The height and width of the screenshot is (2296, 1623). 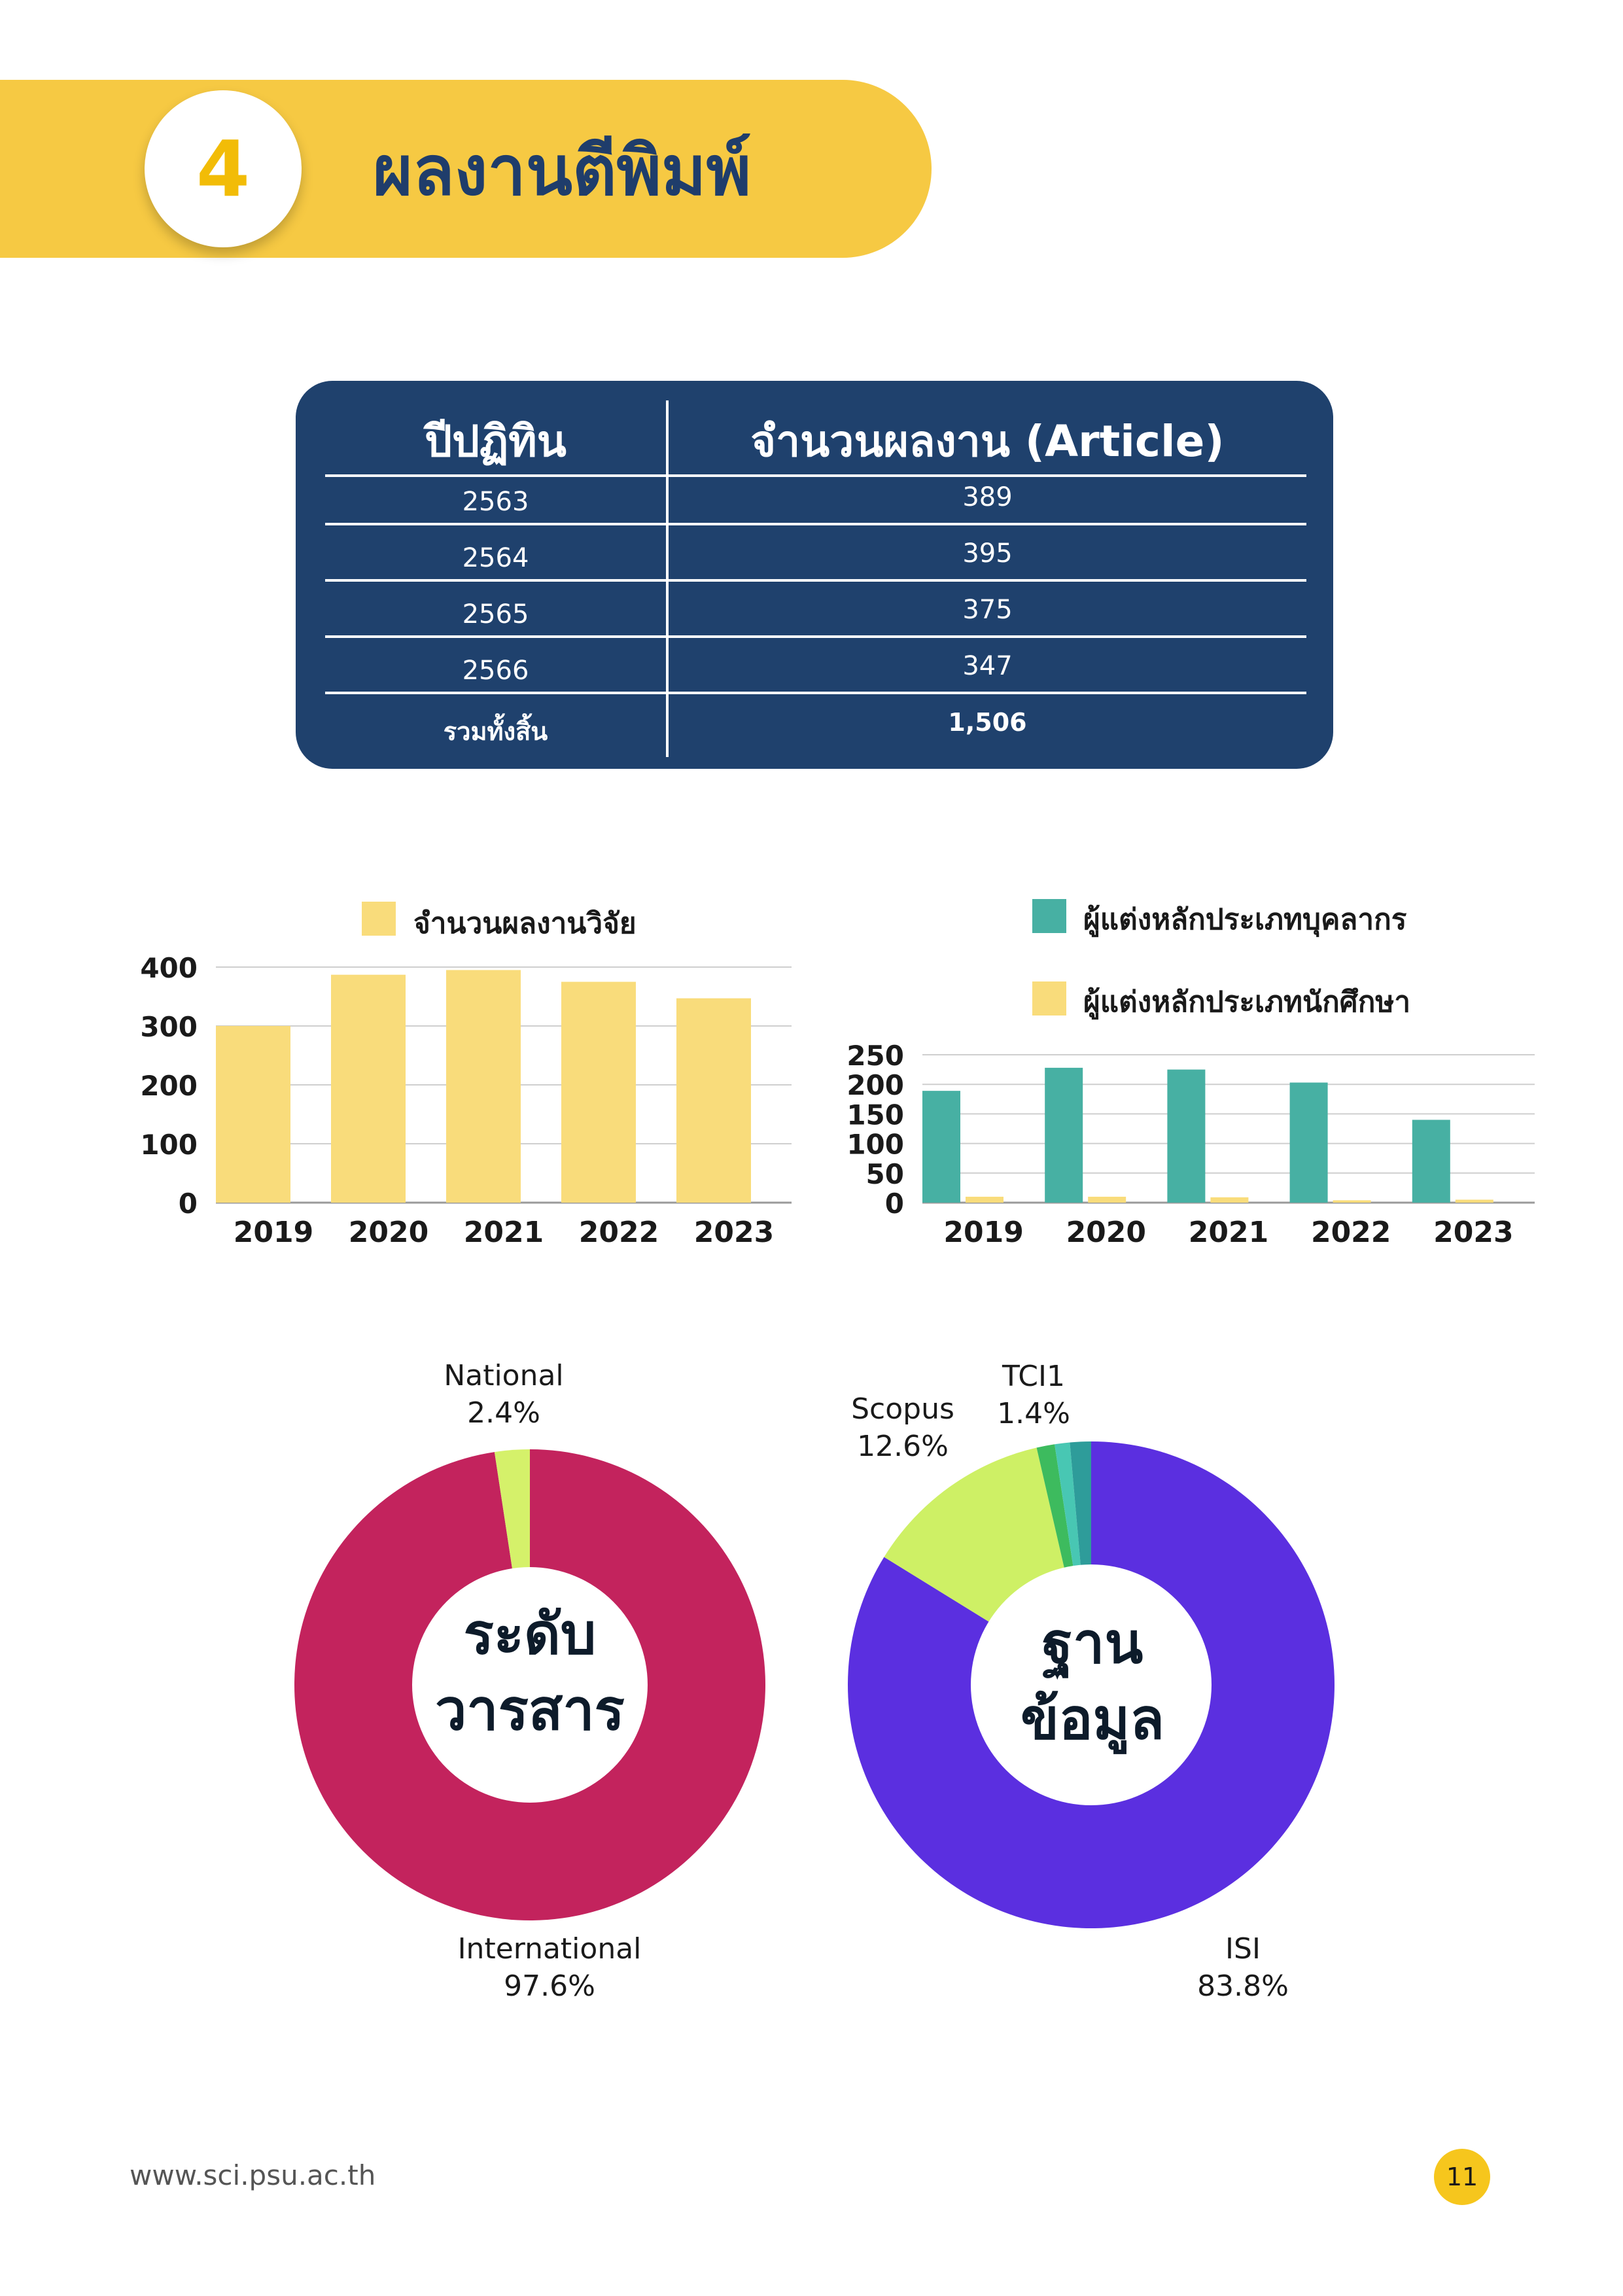 I want to click on section-number: 4, so click(x=224, y=169).